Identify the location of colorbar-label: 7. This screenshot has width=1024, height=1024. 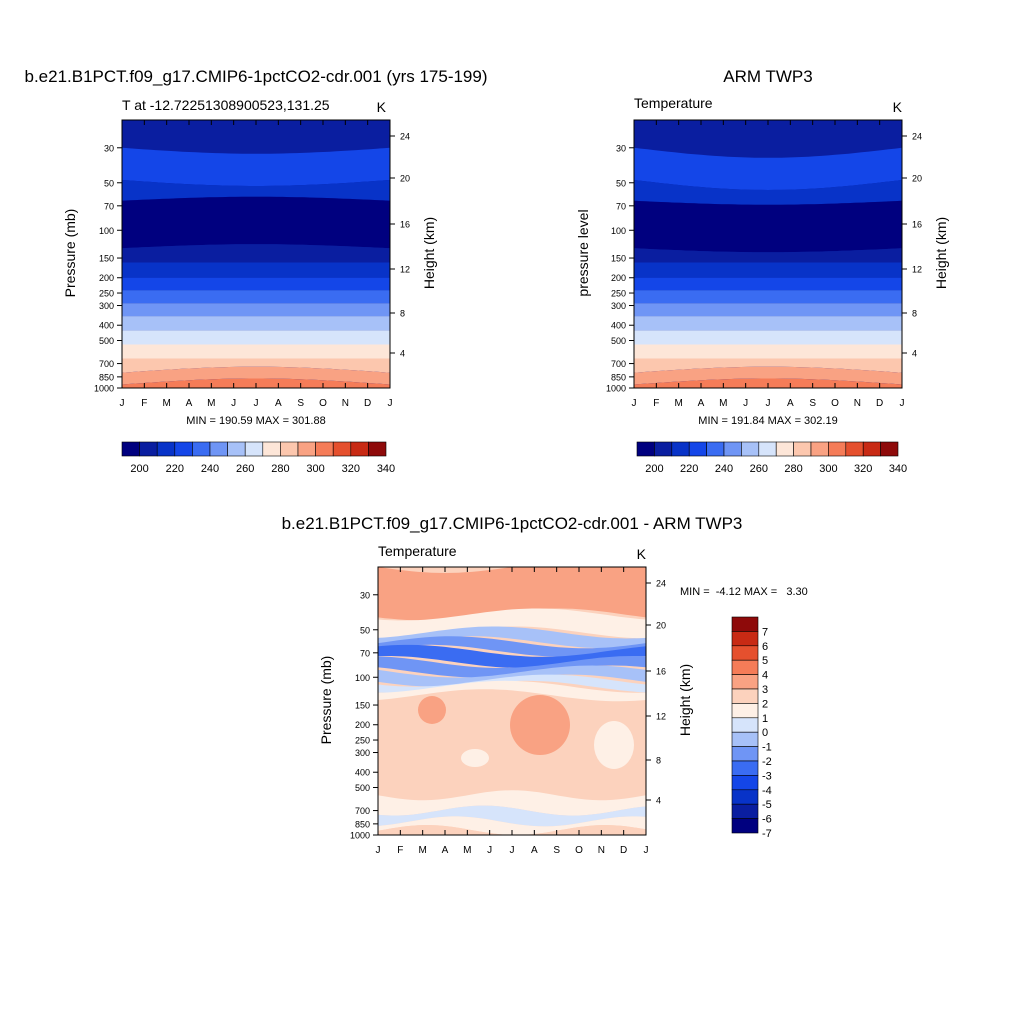
(765, 632).